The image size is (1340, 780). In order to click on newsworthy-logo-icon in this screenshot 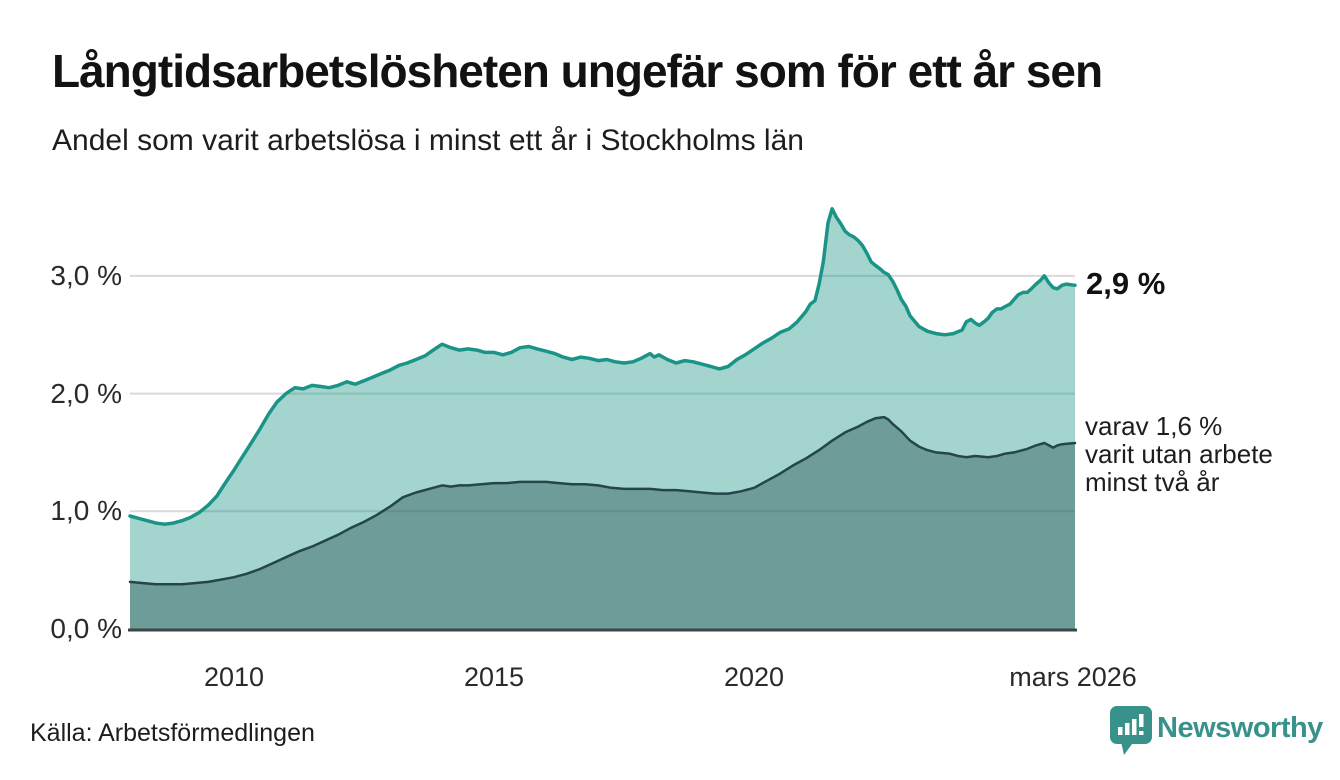, I will do `click(1131, 730)`.